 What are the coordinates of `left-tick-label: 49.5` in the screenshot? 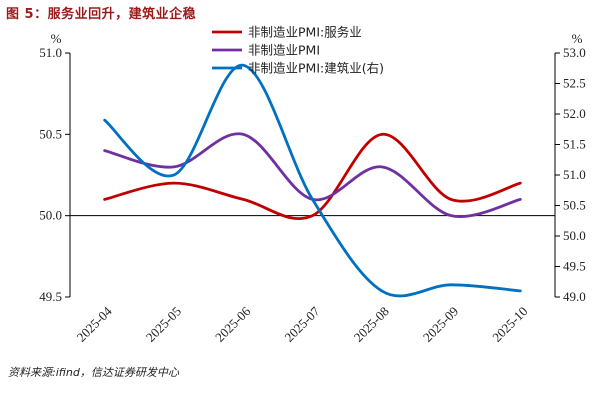 It's located at (50, 296).